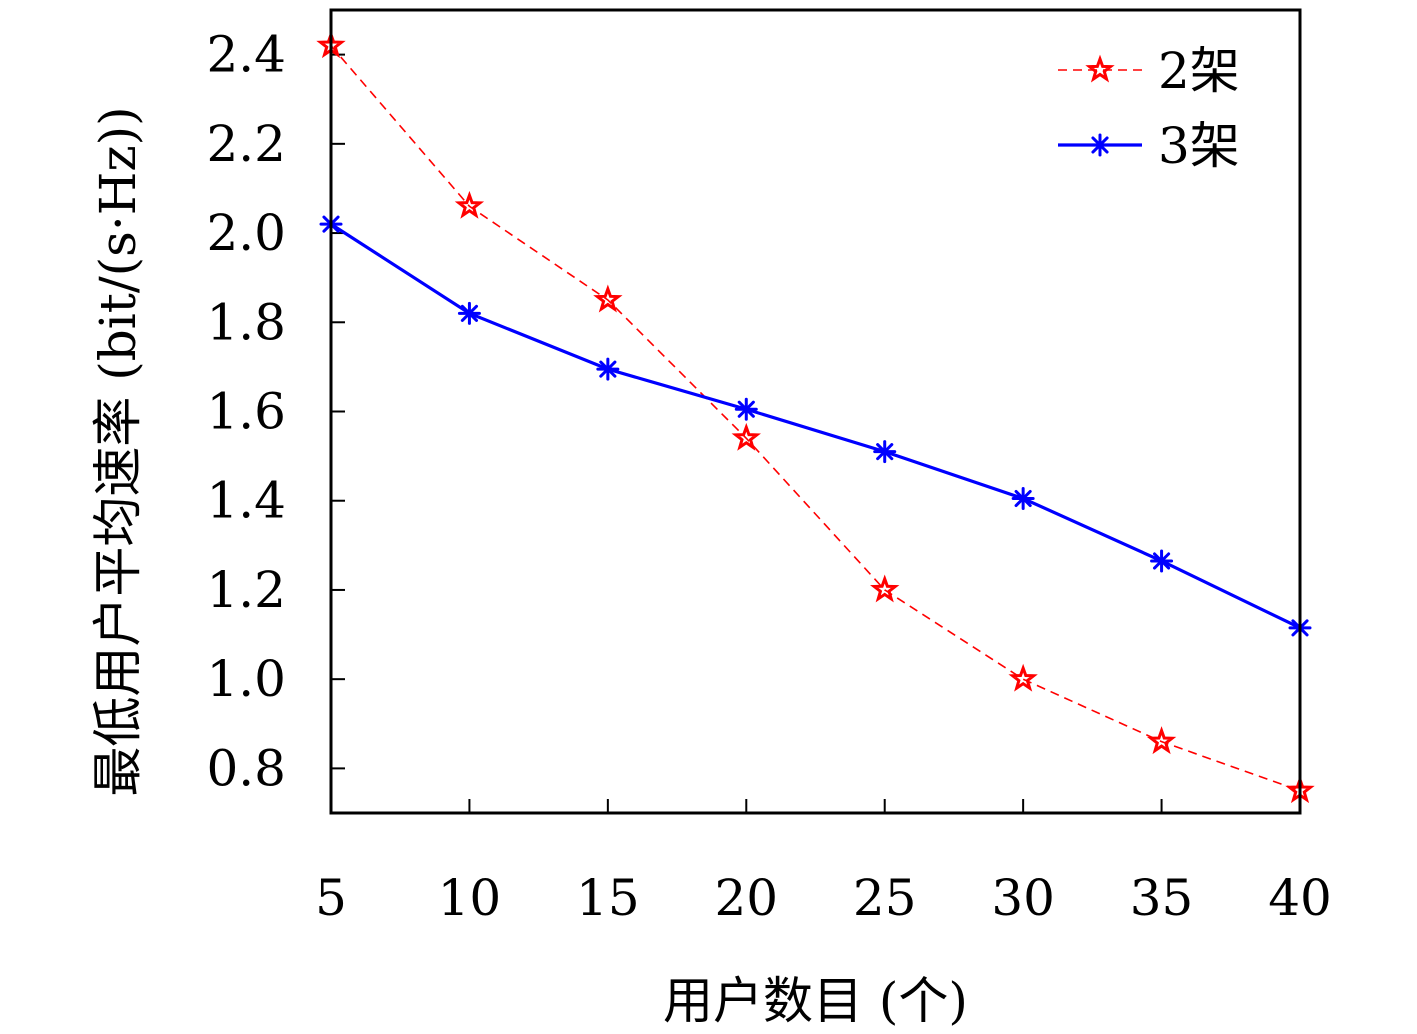 The width and height of the screenshot is (1417, 1034). What do you see at coordinates (246, 322) in the screenshot?
I see `y-tick-label: 1.8` at bounding box center [246, 322].